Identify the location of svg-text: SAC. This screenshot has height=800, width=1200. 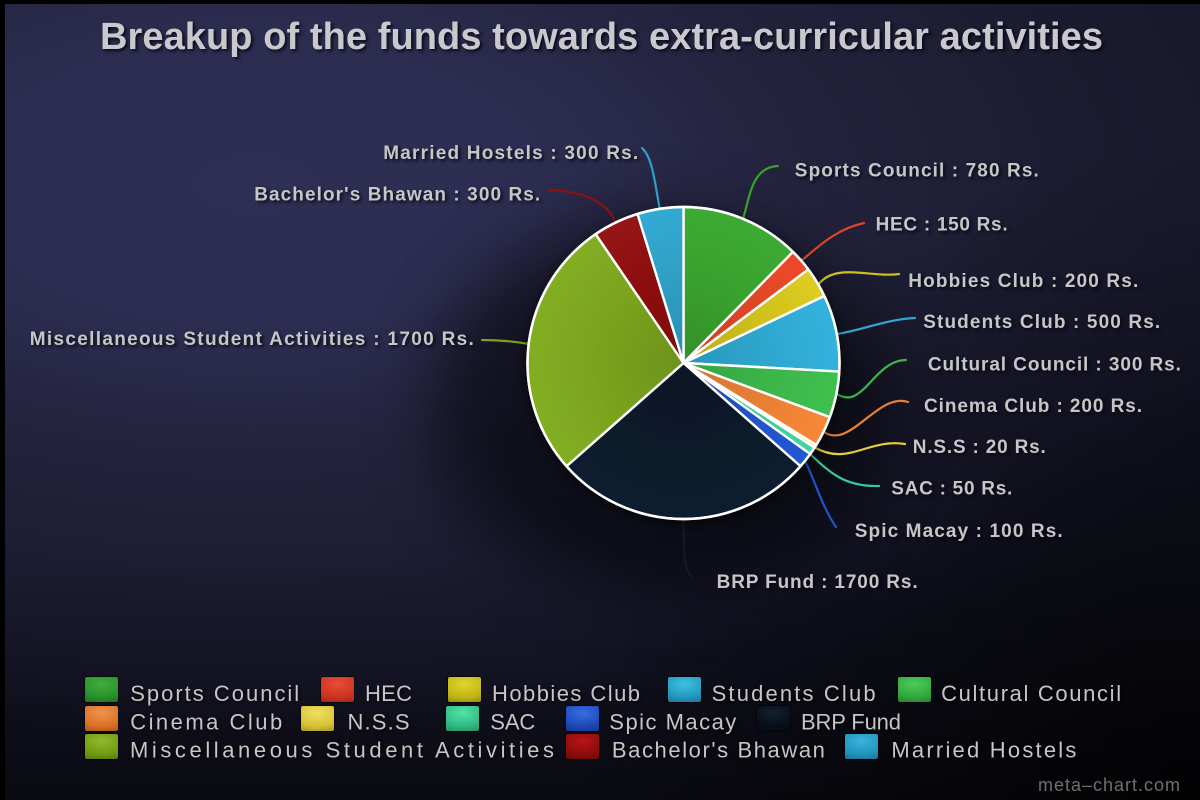
(512, 721).